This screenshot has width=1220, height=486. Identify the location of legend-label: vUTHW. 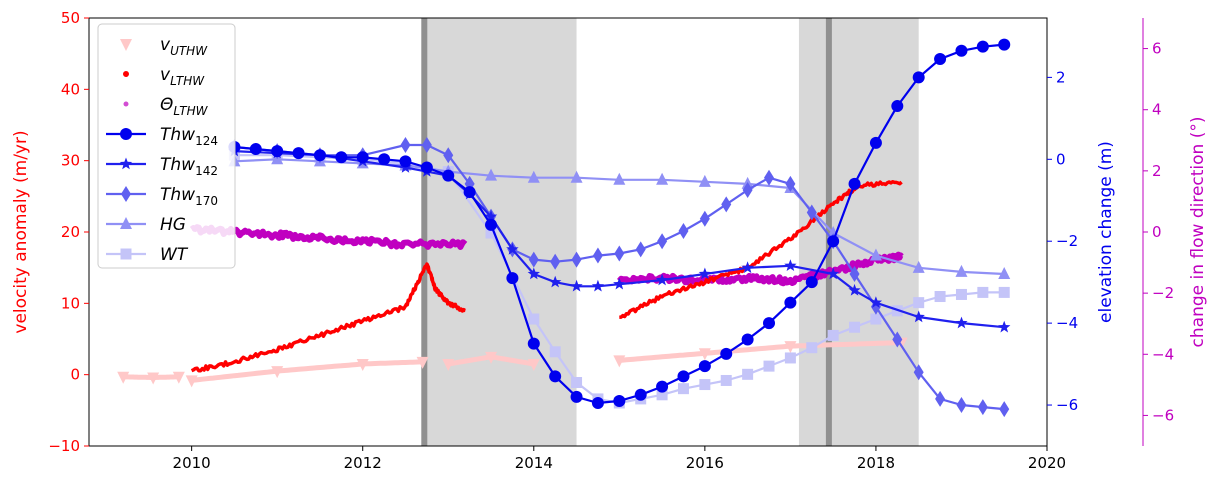
(184, 46).